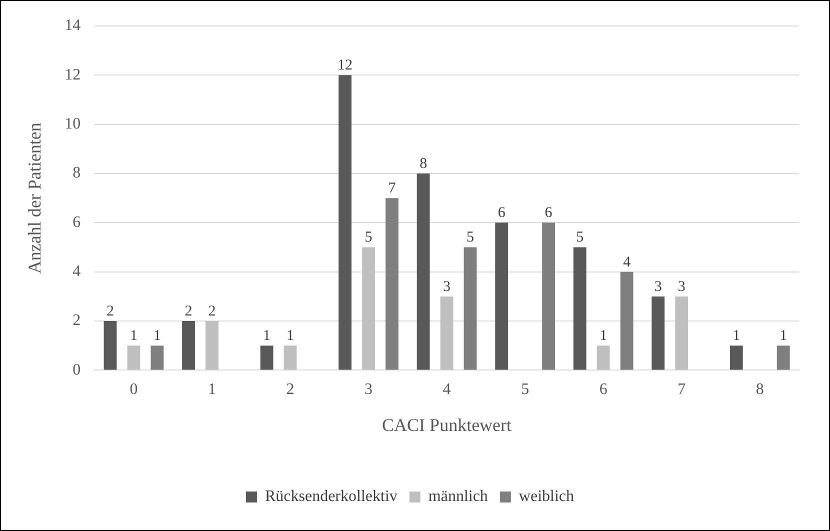 The height and width of the screenshot is (531, 830). Describe the element at coordinates (392, 188) in the screenshot. I see `data-label: 7` at that location.